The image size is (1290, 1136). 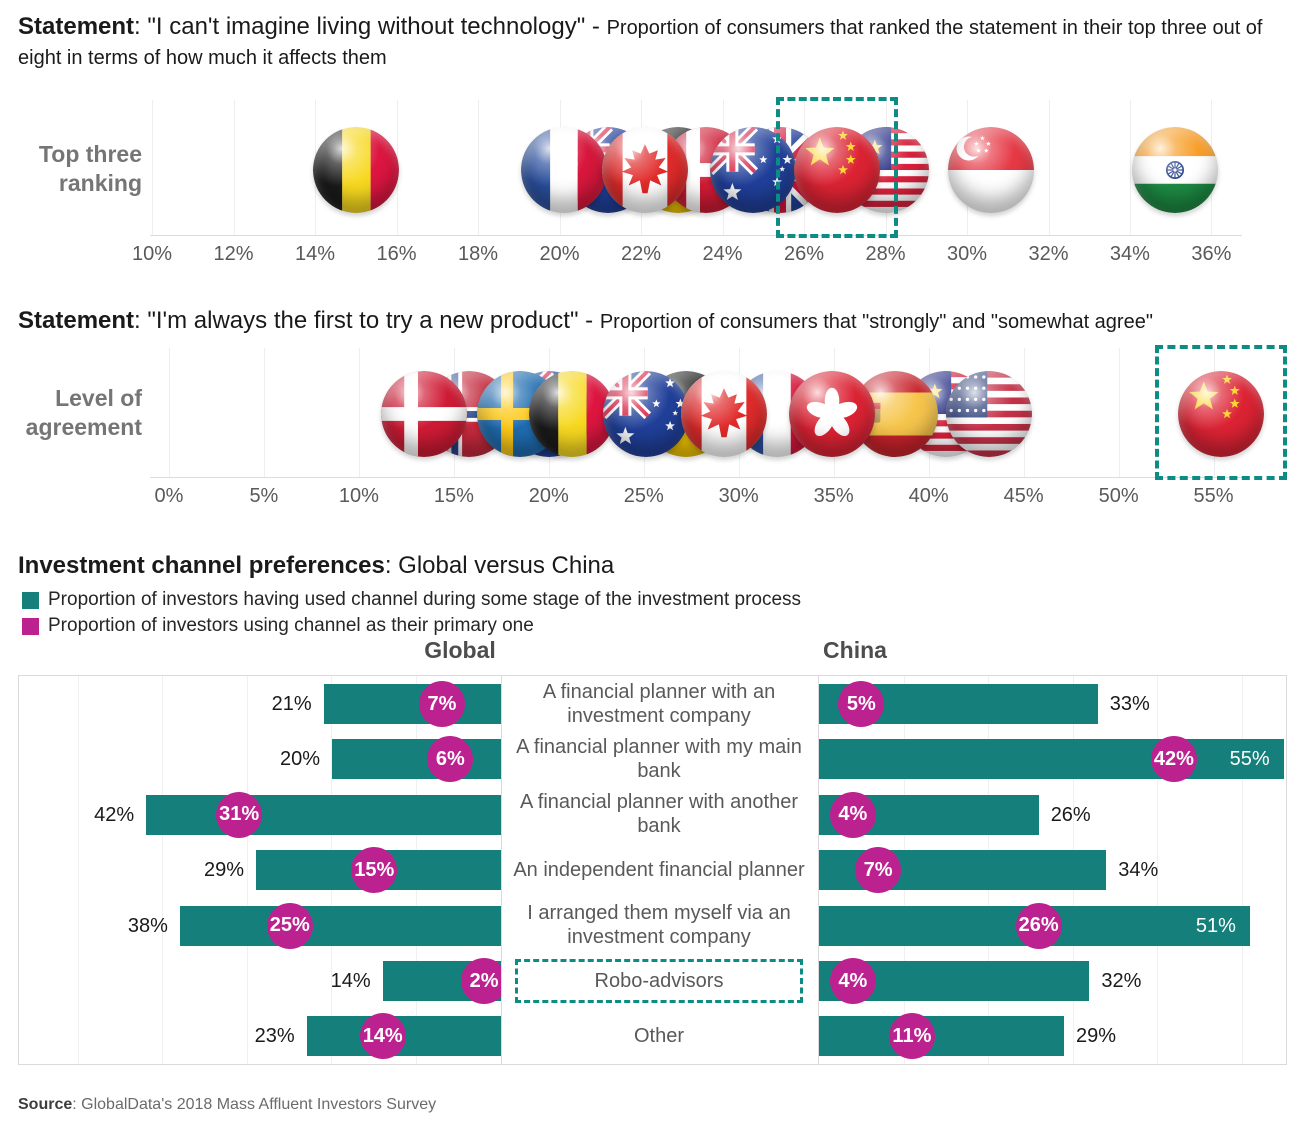 I want to click on axis-tick-label: 18%, so click(x=478, y=254).